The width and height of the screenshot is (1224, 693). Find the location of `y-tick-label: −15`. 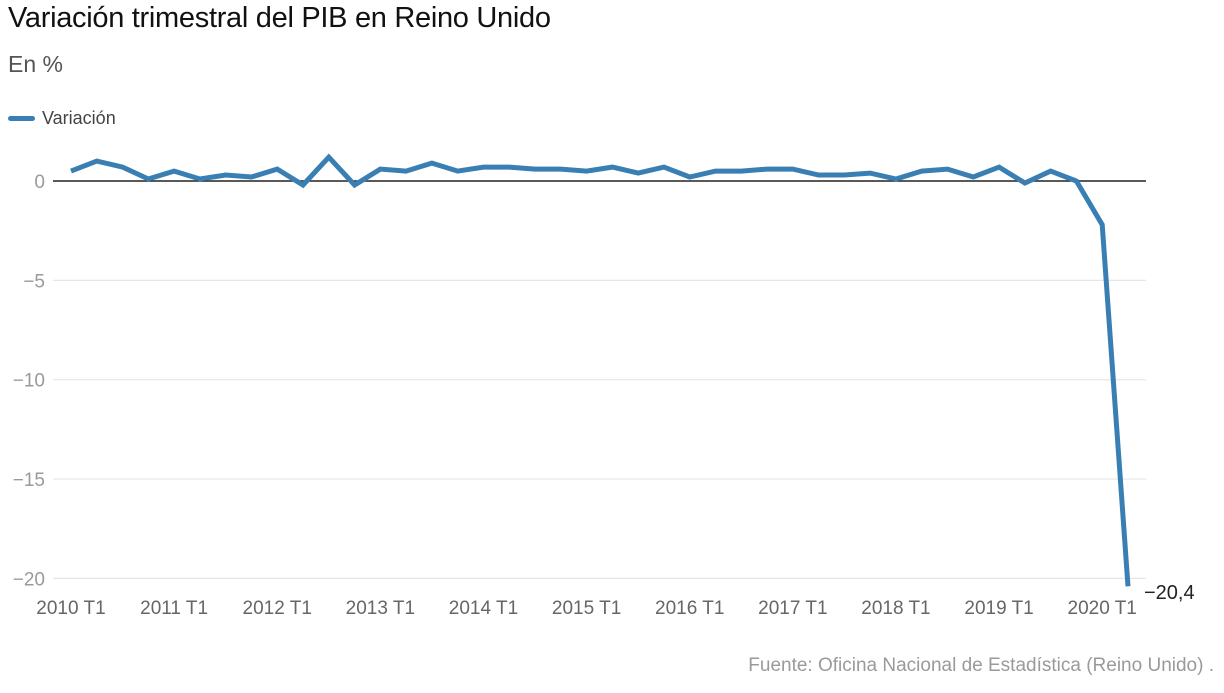

y-tick-label: −15 is located at coordinates (29, 480).